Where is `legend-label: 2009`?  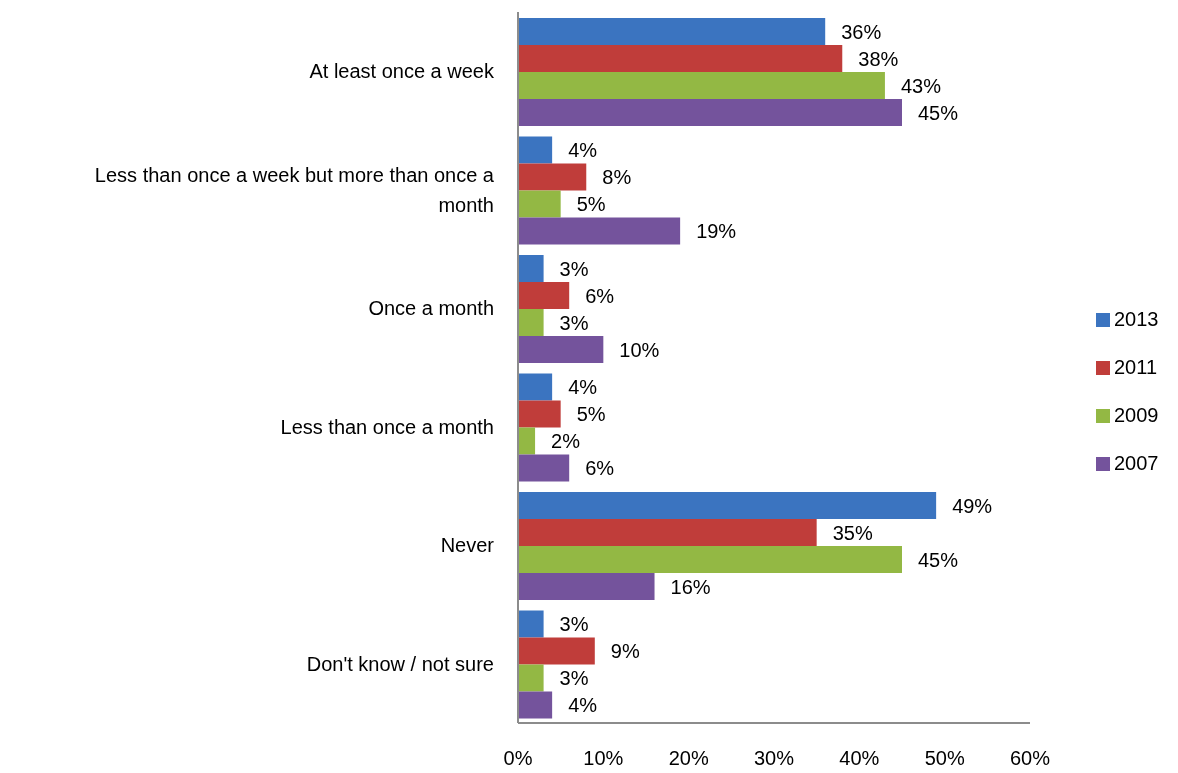
legend-label: 2009 is located at coordinates (1136, 414).